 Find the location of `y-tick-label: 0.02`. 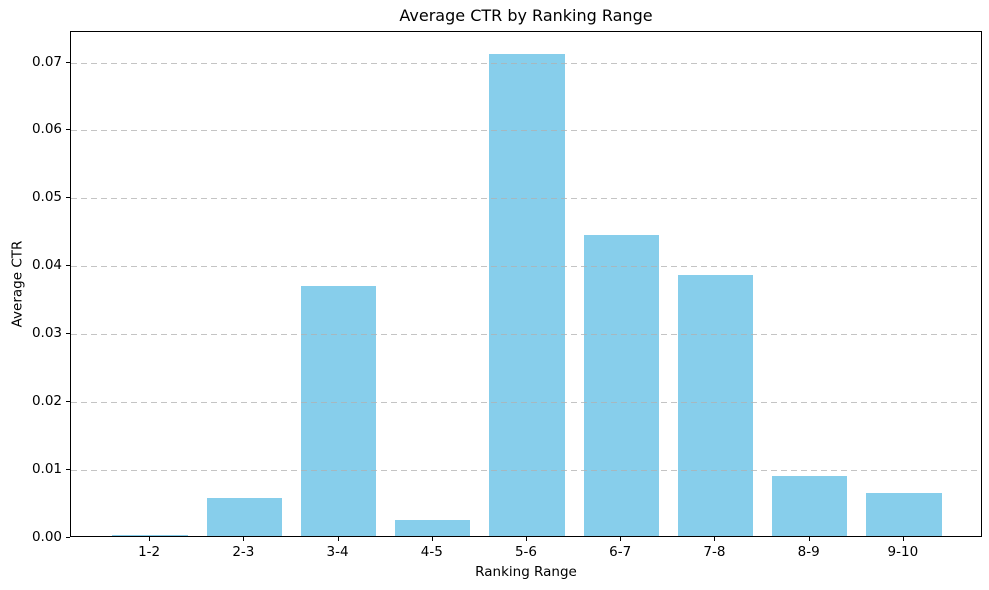

y-tick-label: 0.02 is located at coordinates (46, 401).